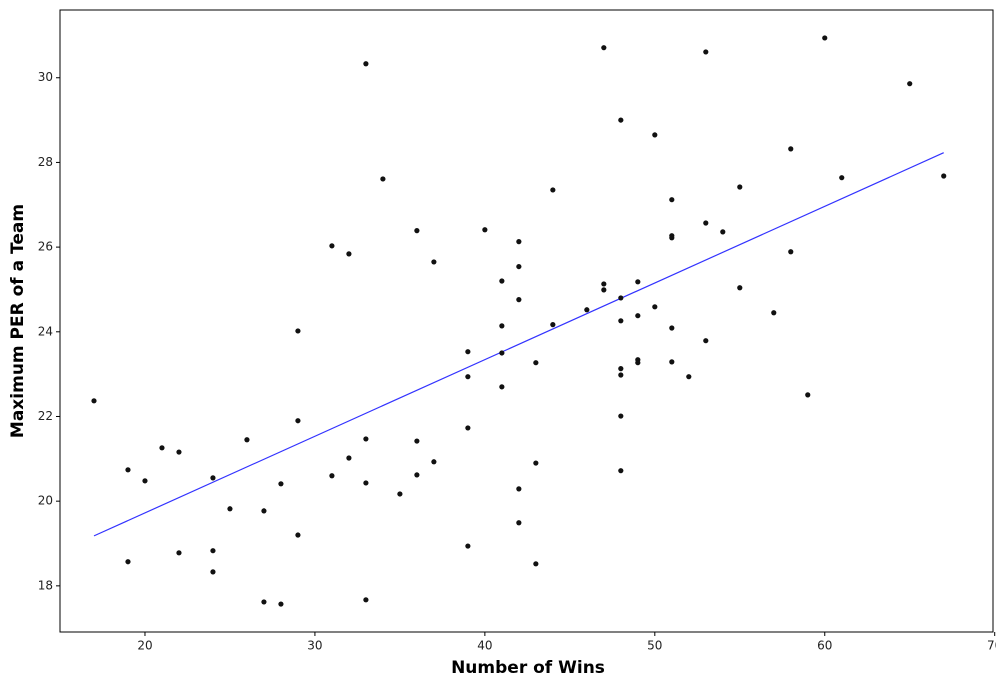 The width and height of the screenshot is (996, 680). Describe the element at coordinates (45, 585) in the screenshot. I see `y-tick-label: 18` at that location.